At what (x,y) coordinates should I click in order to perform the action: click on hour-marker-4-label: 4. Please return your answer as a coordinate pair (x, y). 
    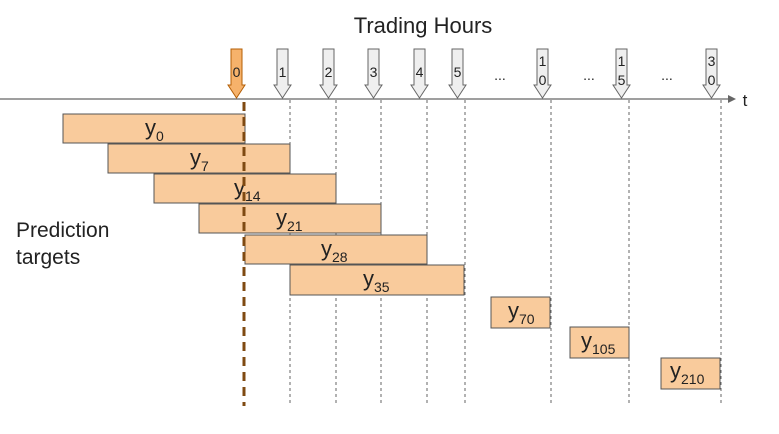
    Looking at the image, I should click on (420, 72).